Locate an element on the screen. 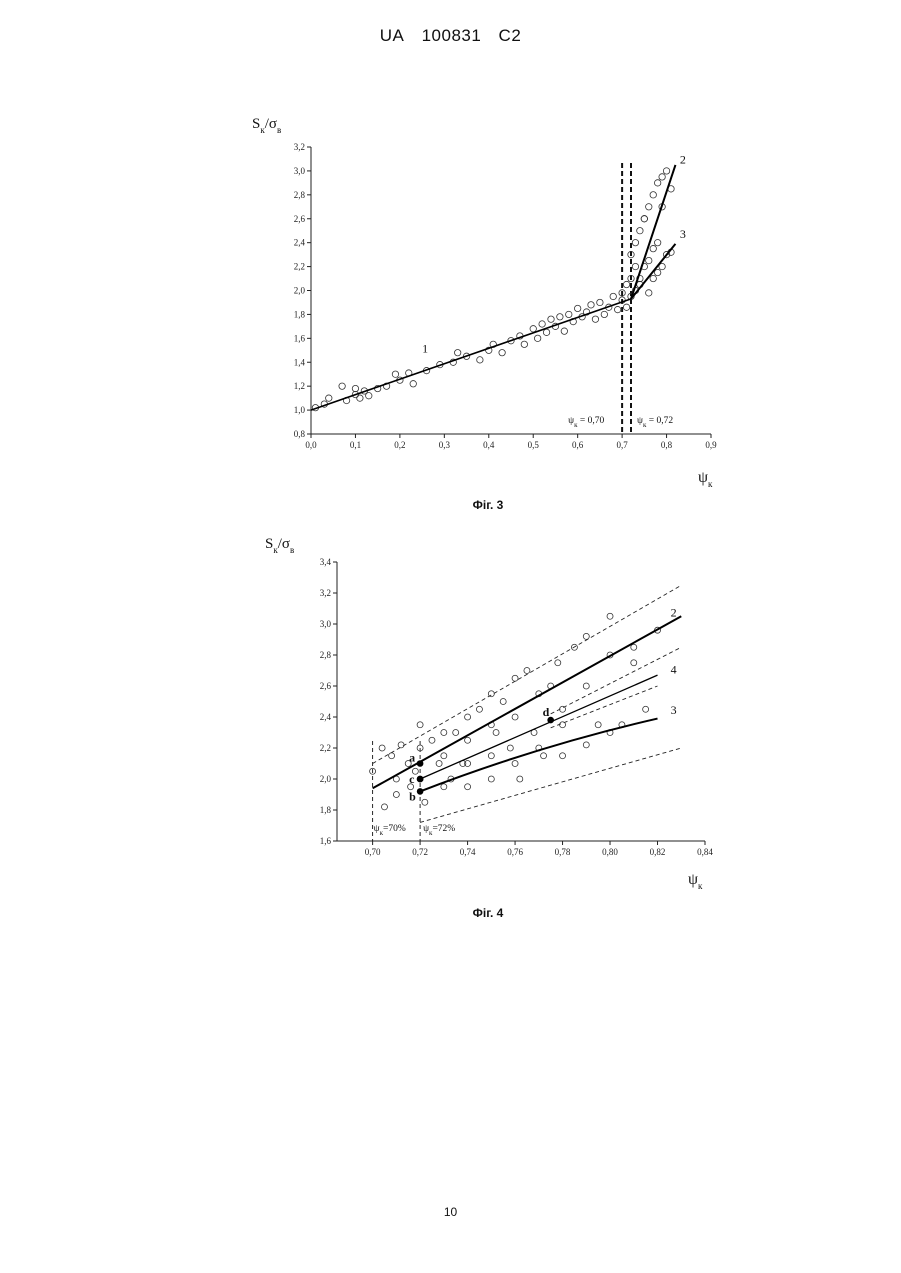  fig3-y-tick-label: 2,4 is located at coordinates (300, 243).